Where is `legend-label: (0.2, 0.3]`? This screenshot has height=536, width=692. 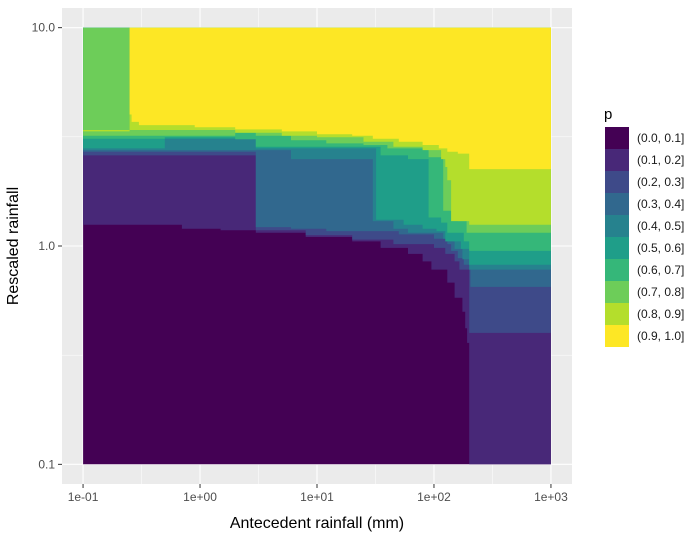
legend-label: (0.2, 0.3] is located at coordinates (660, 182).